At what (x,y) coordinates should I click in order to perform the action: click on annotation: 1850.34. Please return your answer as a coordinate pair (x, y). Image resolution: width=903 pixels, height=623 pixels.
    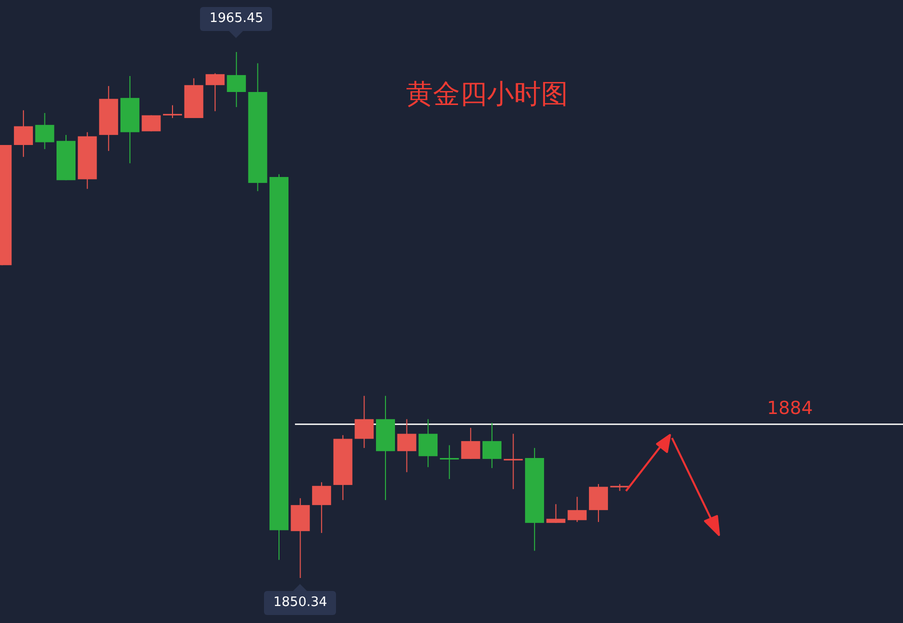
    Looking at the image, I should click on (300, 603).